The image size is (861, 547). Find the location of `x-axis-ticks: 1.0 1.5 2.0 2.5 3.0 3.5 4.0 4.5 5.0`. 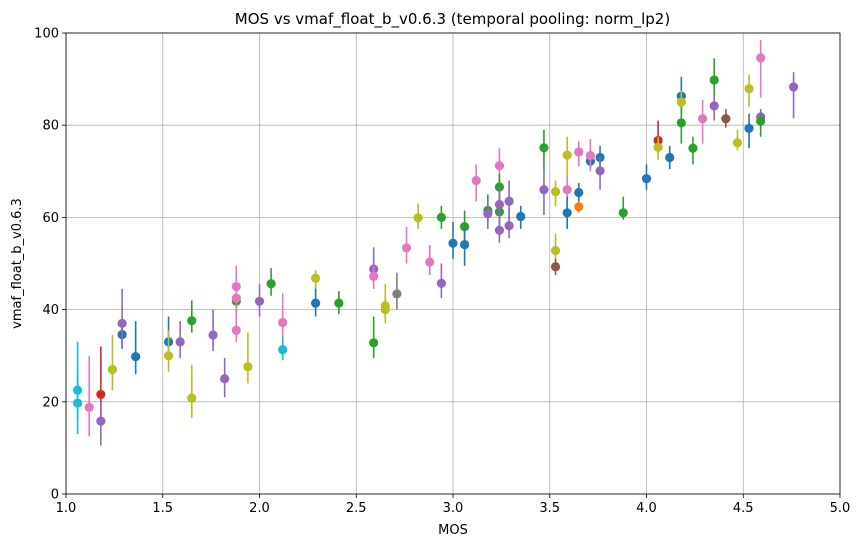

x-axis-ticks: 1.0 1.5 2.0 2.5 3.0 3.5 4.0 4.5 5.0 is located at coordinates (453, 505).